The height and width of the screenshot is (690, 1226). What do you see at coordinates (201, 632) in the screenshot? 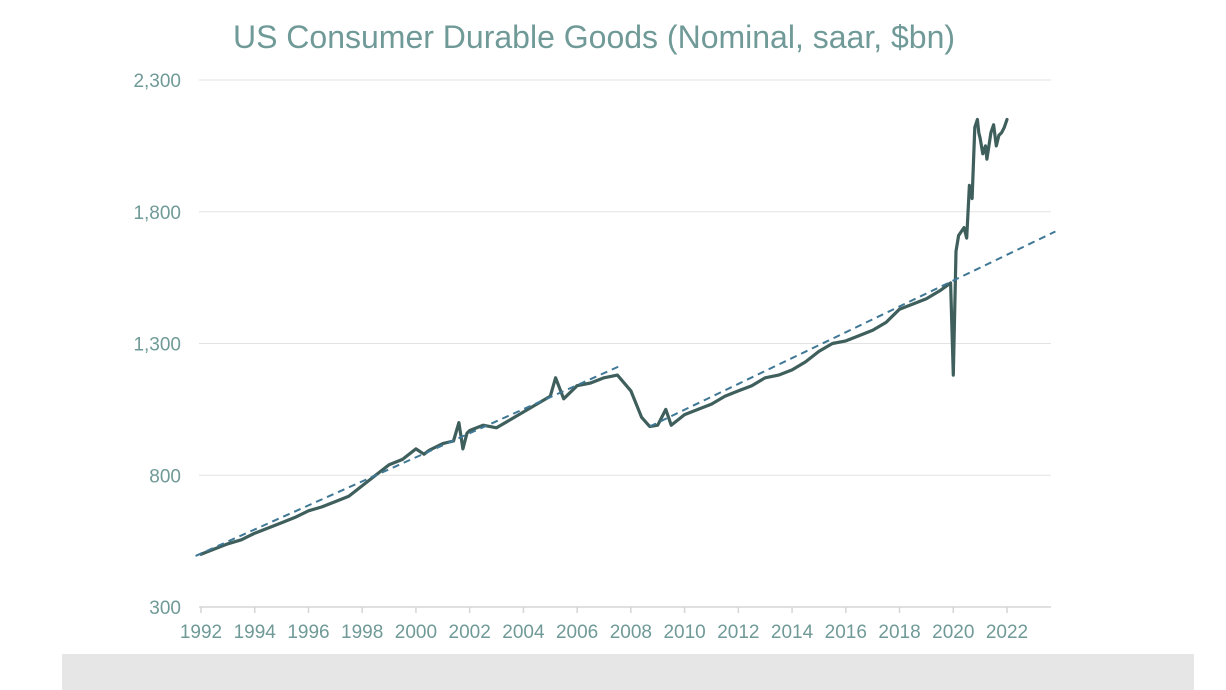
I see `x-tick-label: 1992` at bounding box center [201, 632].